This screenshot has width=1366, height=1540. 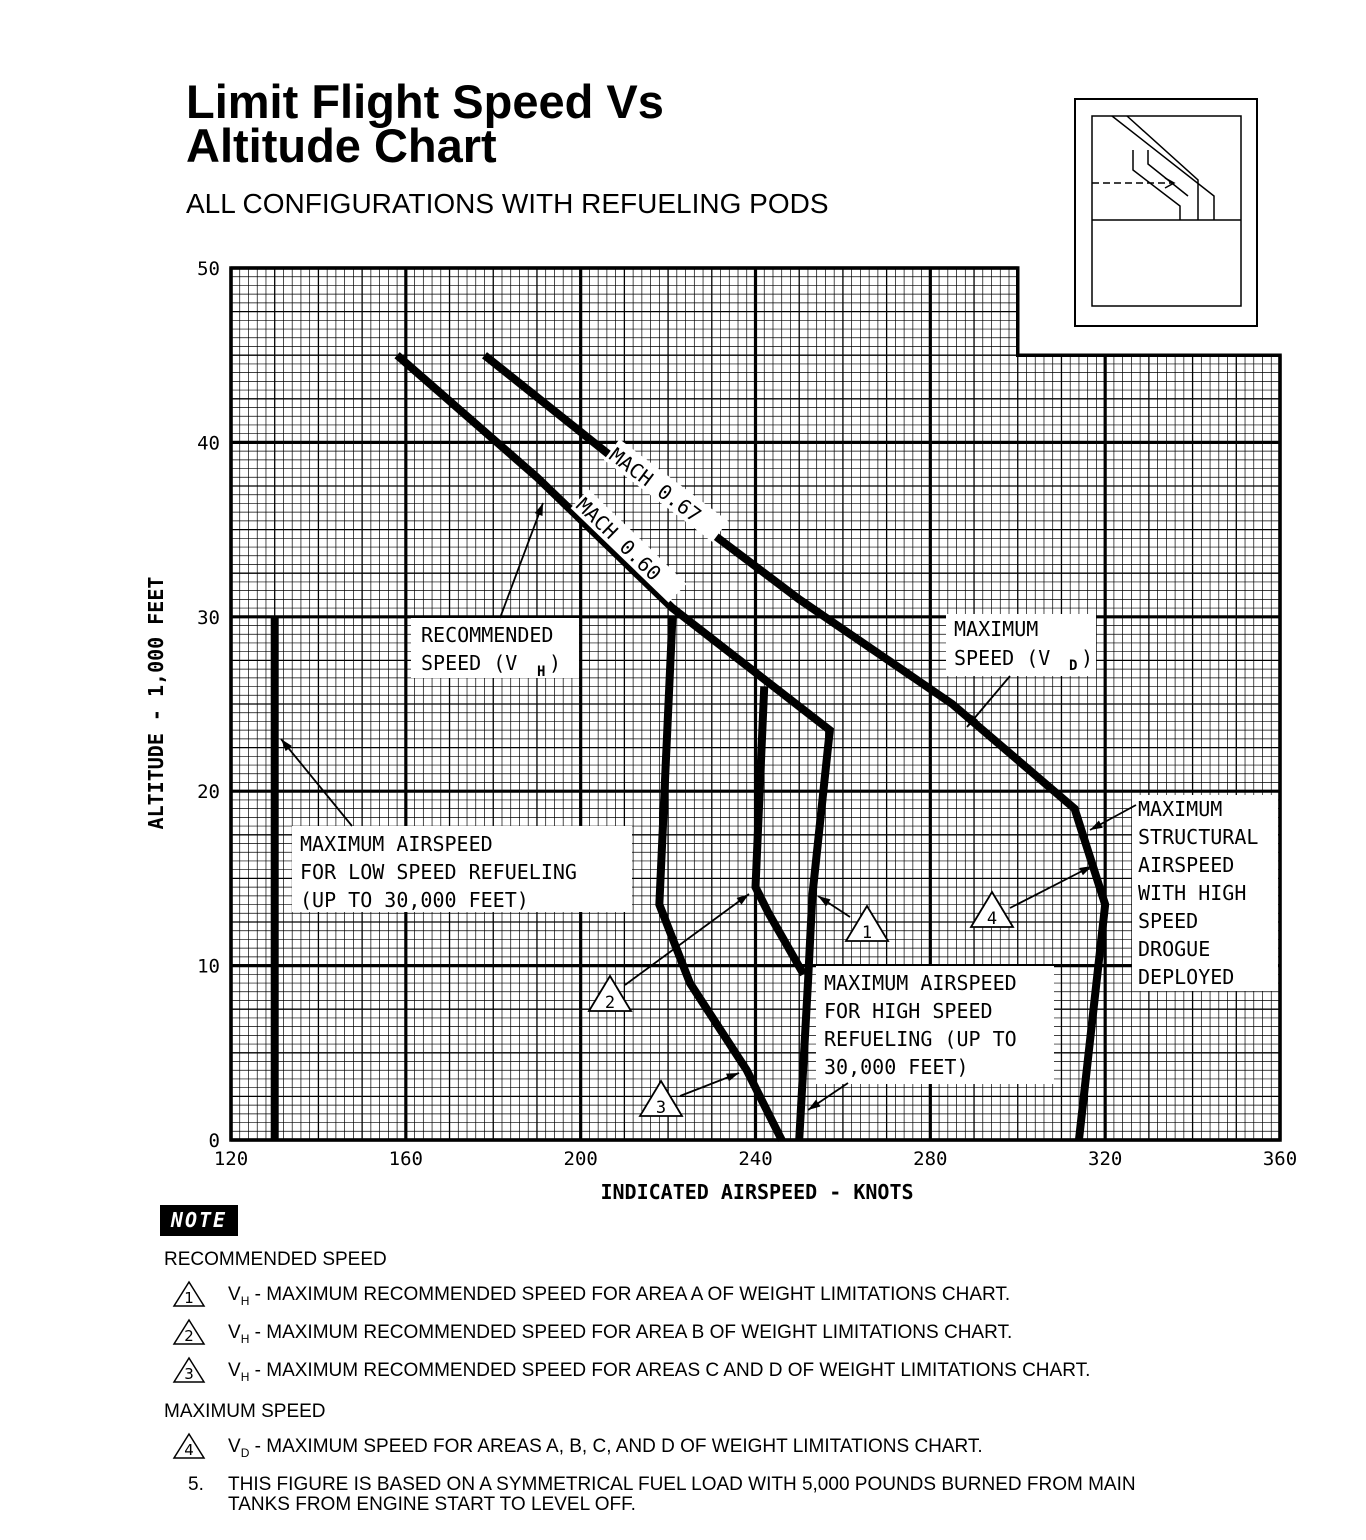 I want to click on low-speed-refueling-box, so click(x=462, y=869).